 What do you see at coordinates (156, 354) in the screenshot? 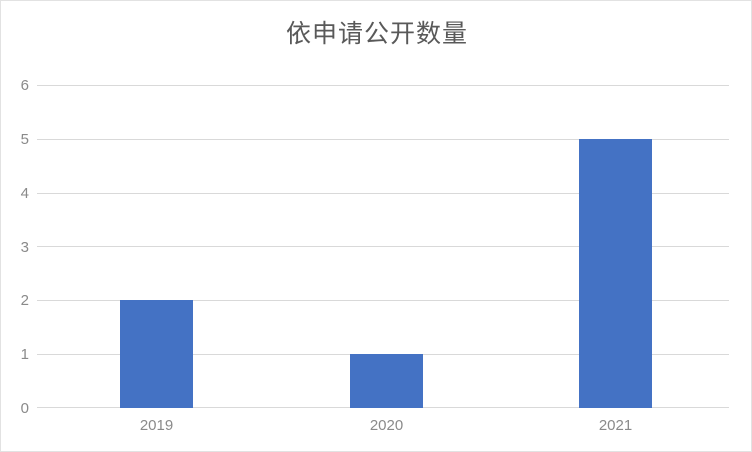
I see `bar-2019` at bounding box center [156, 354].